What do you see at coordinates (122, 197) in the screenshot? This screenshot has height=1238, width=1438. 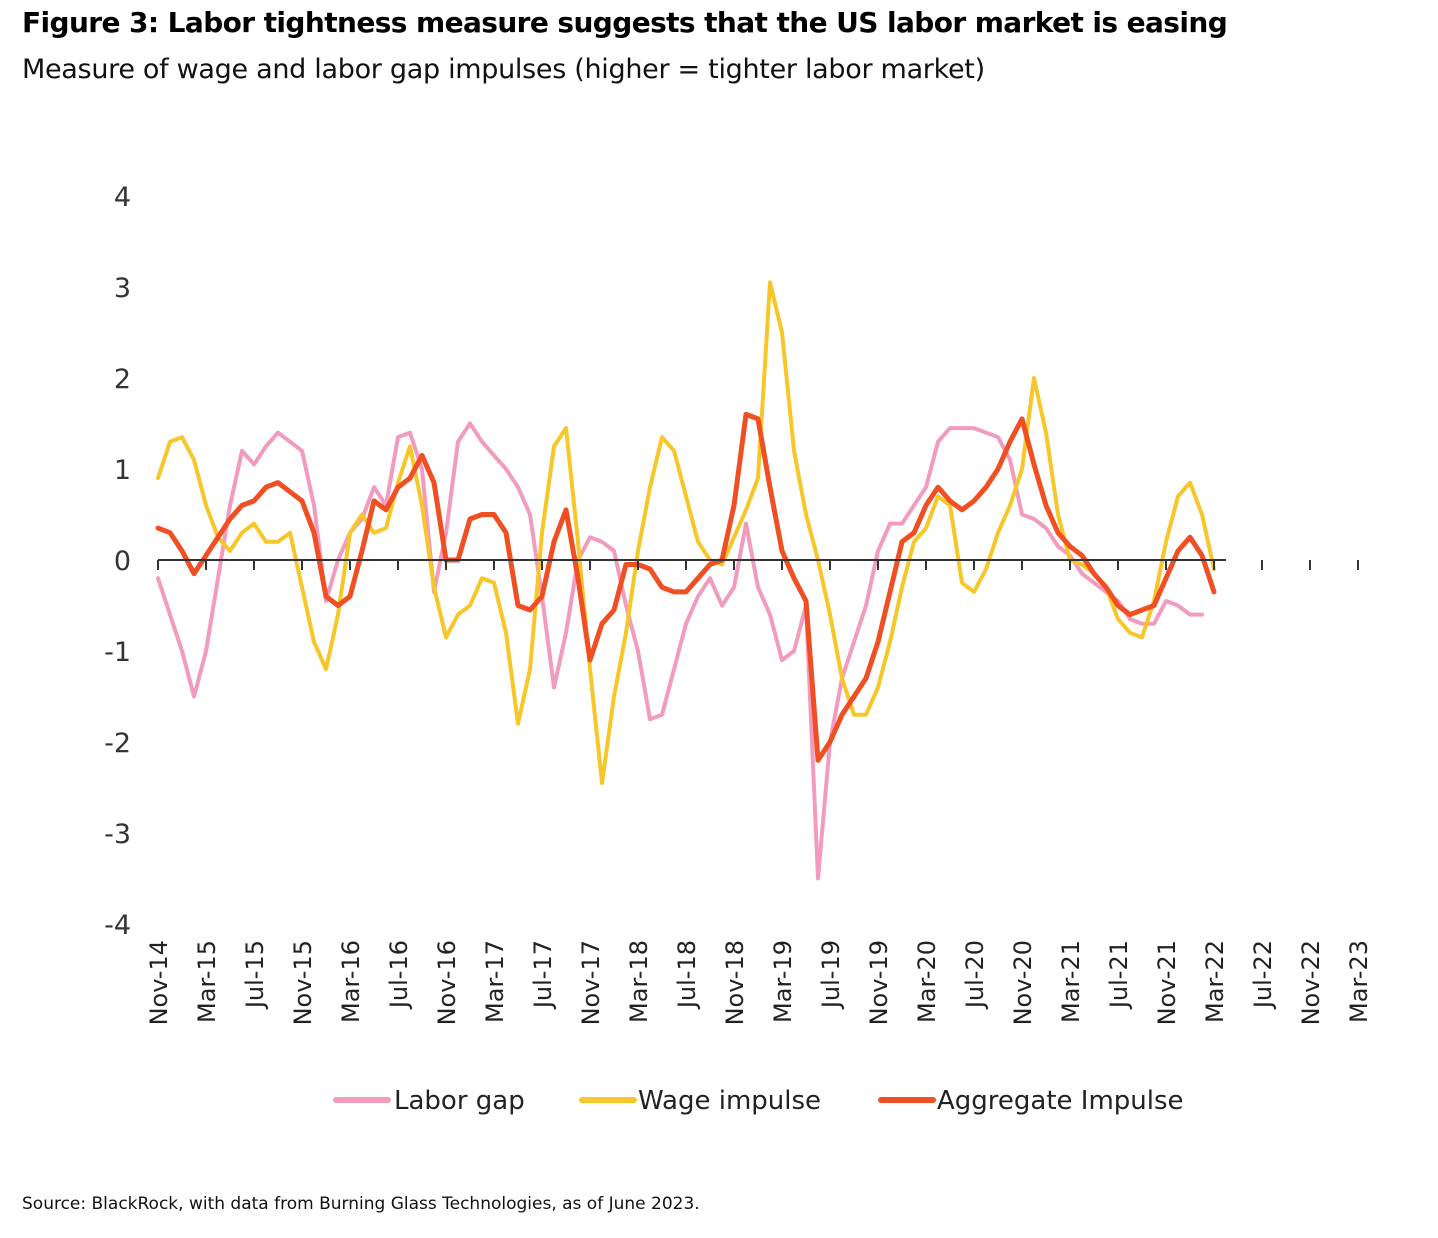 I see `y-tick-label: 4` at bounding box center [122, 197].